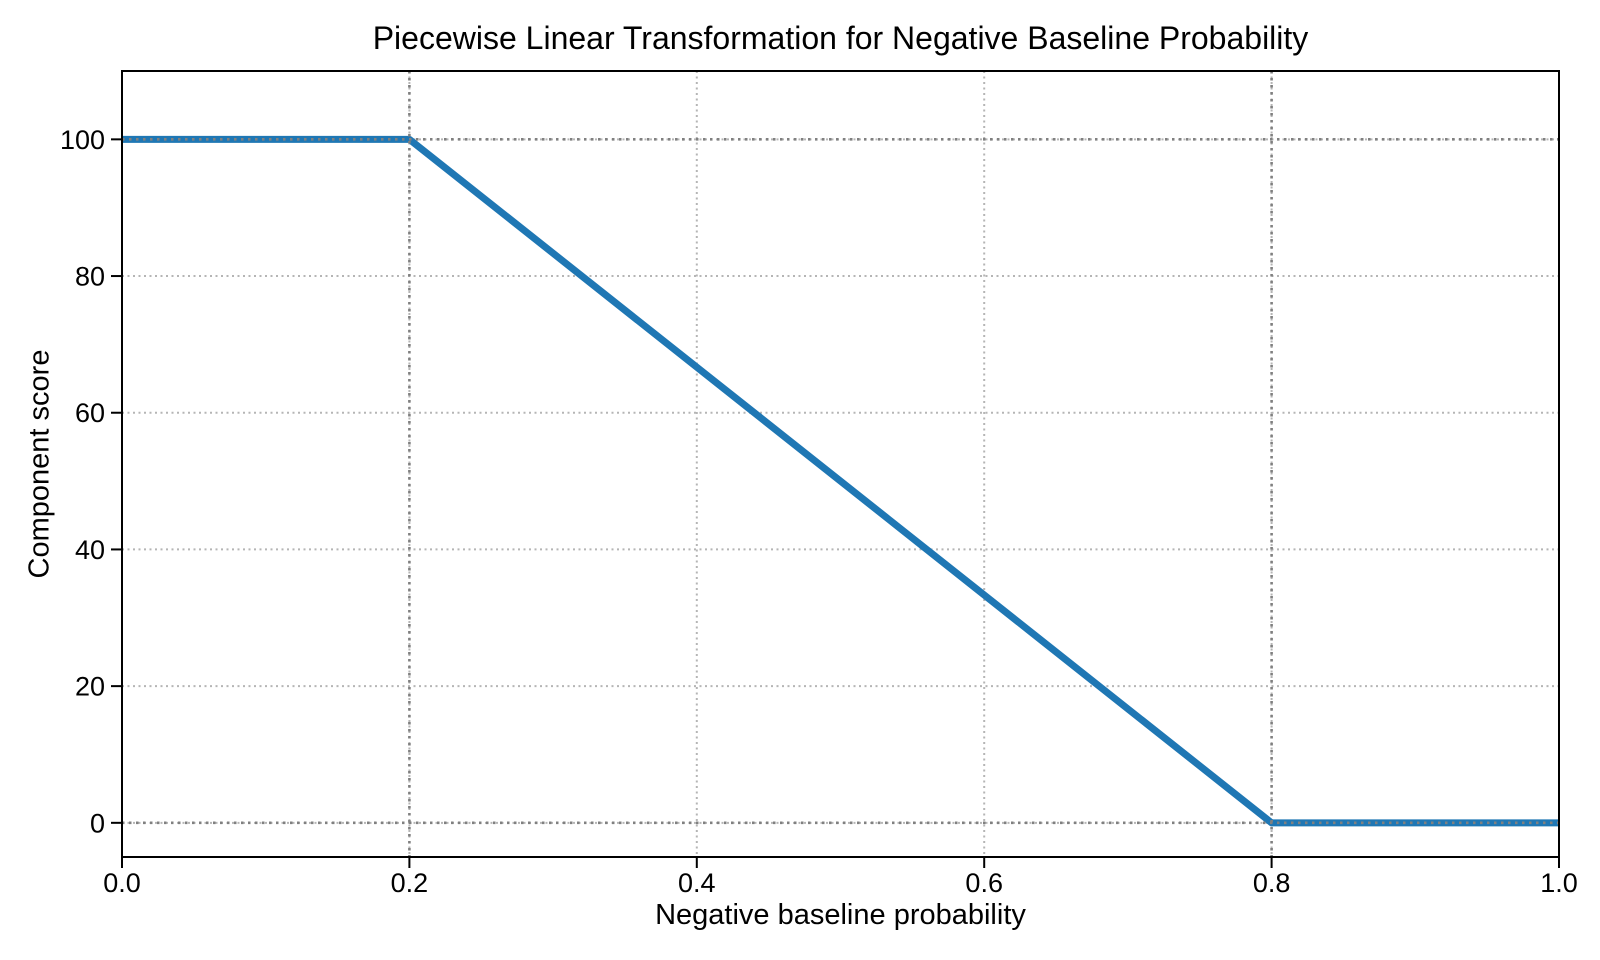 The width and height of the screenshot is (1600, 960). Describe the element at coordinates (90, 550) in the screenshot. I see `y-tick-label: 40` at that location.